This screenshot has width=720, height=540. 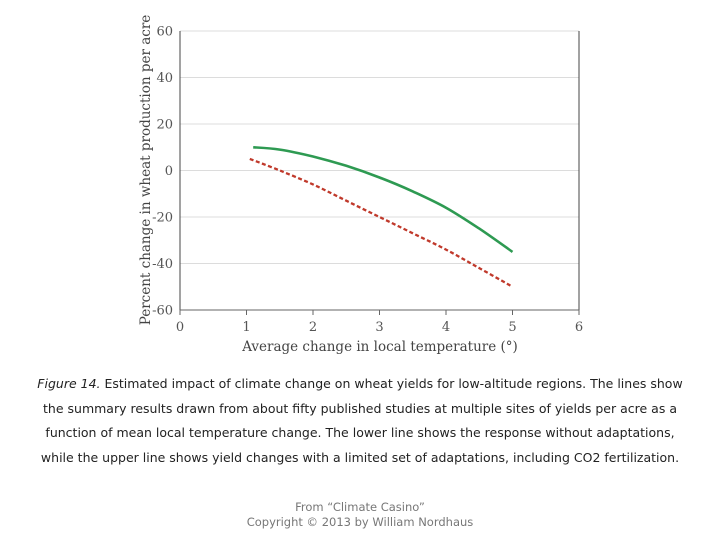 I want to click on x-tick-label-6: 6, so click(x=579, y=327).